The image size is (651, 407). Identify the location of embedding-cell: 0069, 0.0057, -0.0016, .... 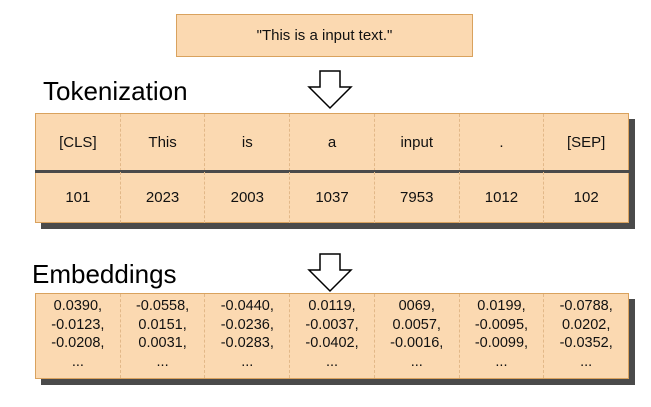
(417, 336).